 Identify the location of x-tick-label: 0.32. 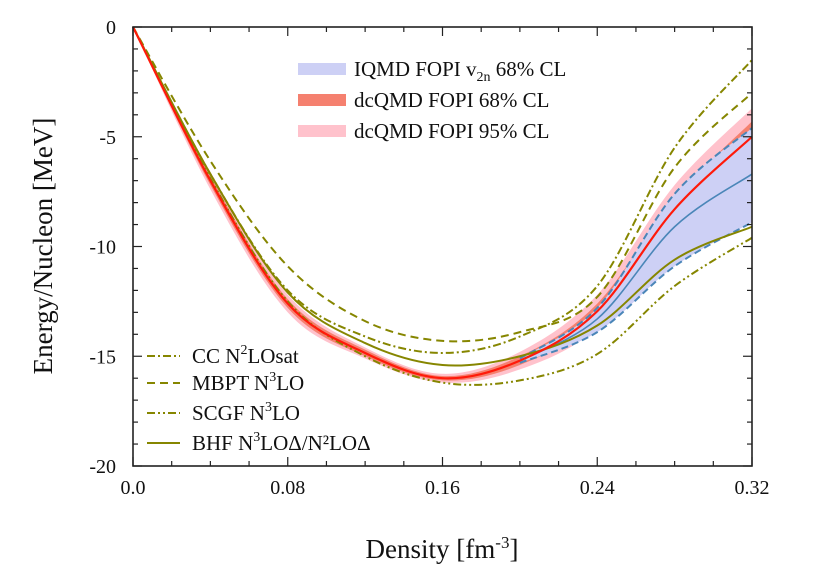
(752, 488).